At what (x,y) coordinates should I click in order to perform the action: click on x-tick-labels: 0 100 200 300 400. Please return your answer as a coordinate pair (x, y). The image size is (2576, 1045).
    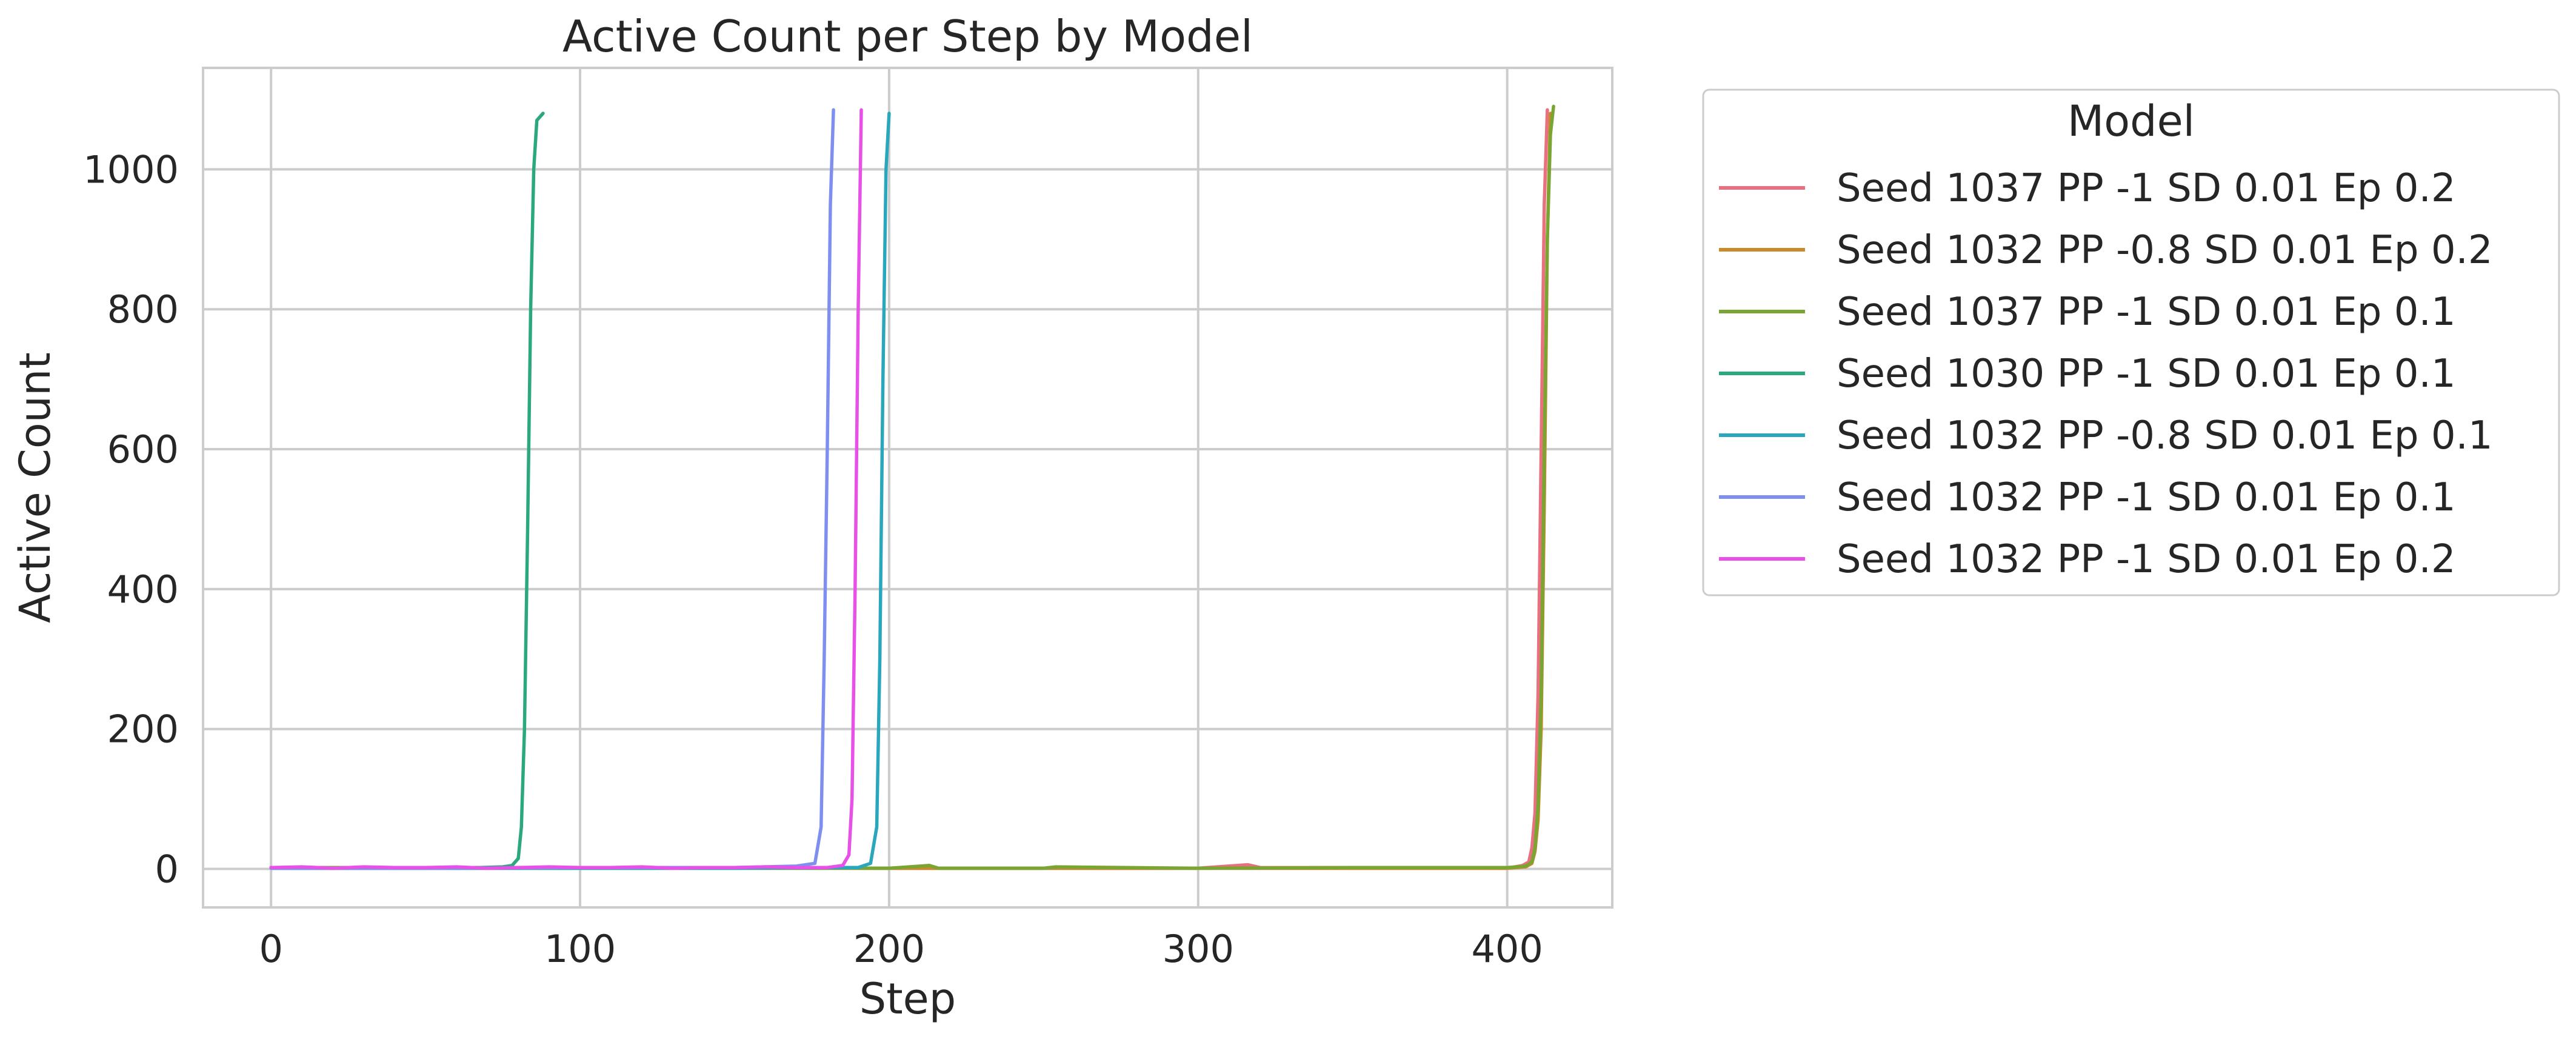
    Looking at the image, I should click on (901, 949).